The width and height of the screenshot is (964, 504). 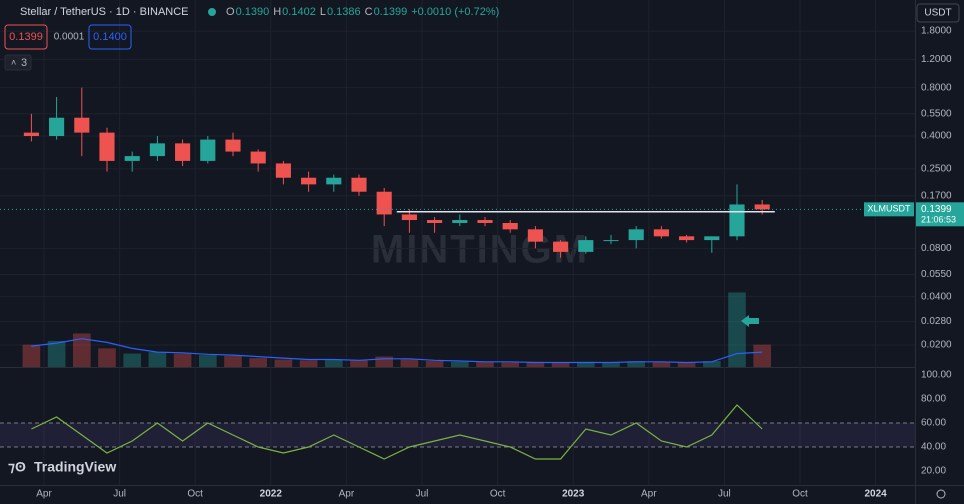 I want to click on ohlc-key: H, so click(x=277, y=12).